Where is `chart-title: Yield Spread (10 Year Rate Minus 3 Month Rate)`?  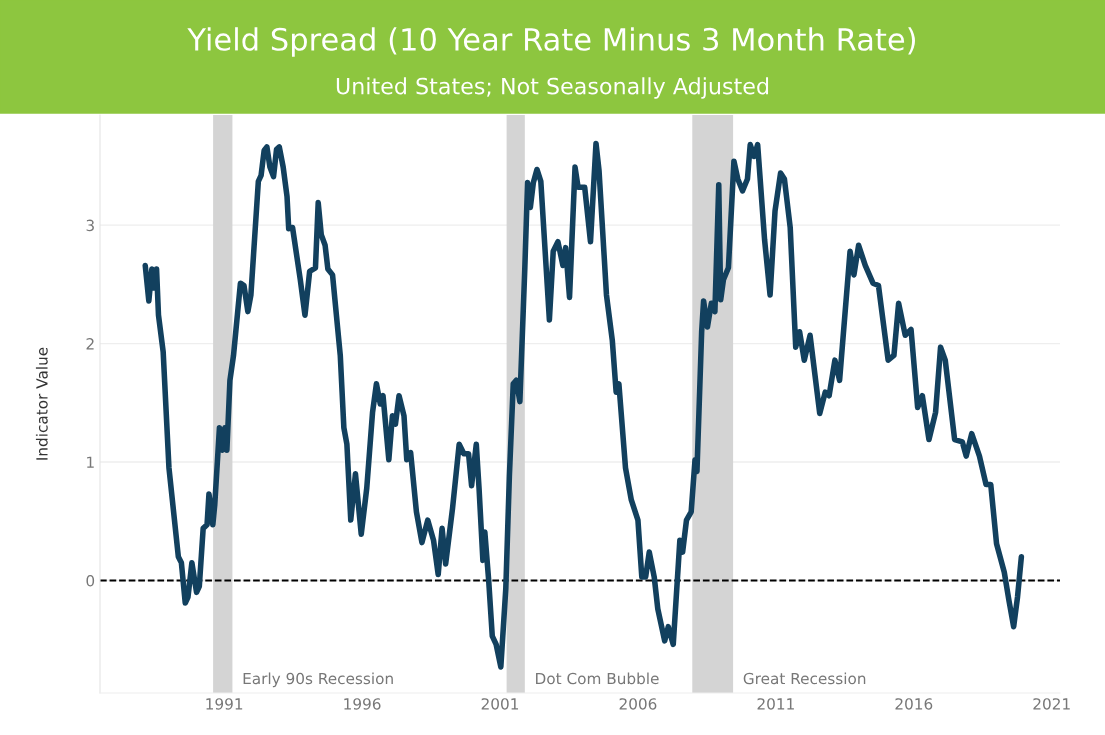 chart-title: Yield Spread (10 Year Rate Minus 3 Month Rate) is located at coordinates (551, 42).